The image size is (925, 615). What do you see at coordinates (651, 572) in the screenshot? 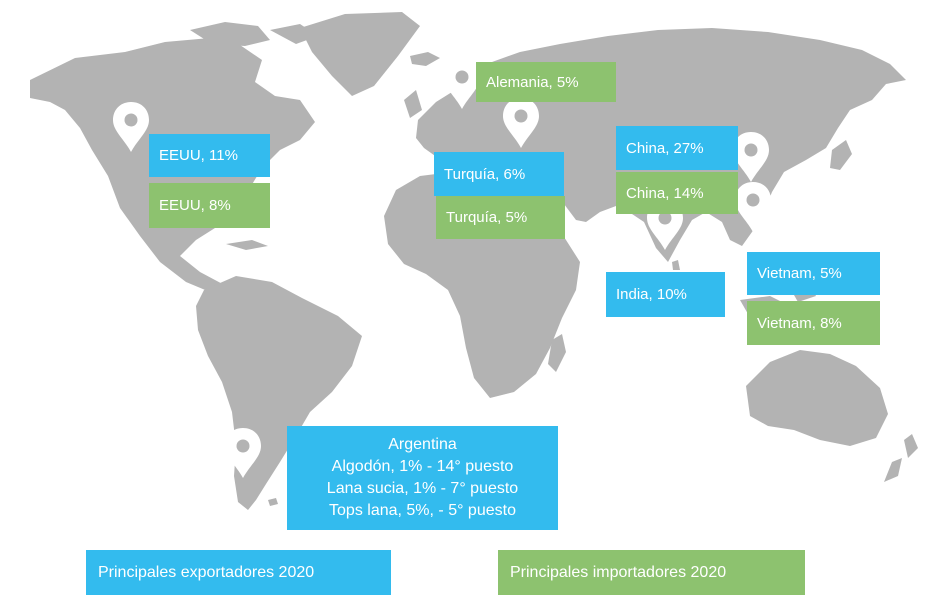
I see `legend-importers: Principales importadores 2020` at bounding box center [651, 572].